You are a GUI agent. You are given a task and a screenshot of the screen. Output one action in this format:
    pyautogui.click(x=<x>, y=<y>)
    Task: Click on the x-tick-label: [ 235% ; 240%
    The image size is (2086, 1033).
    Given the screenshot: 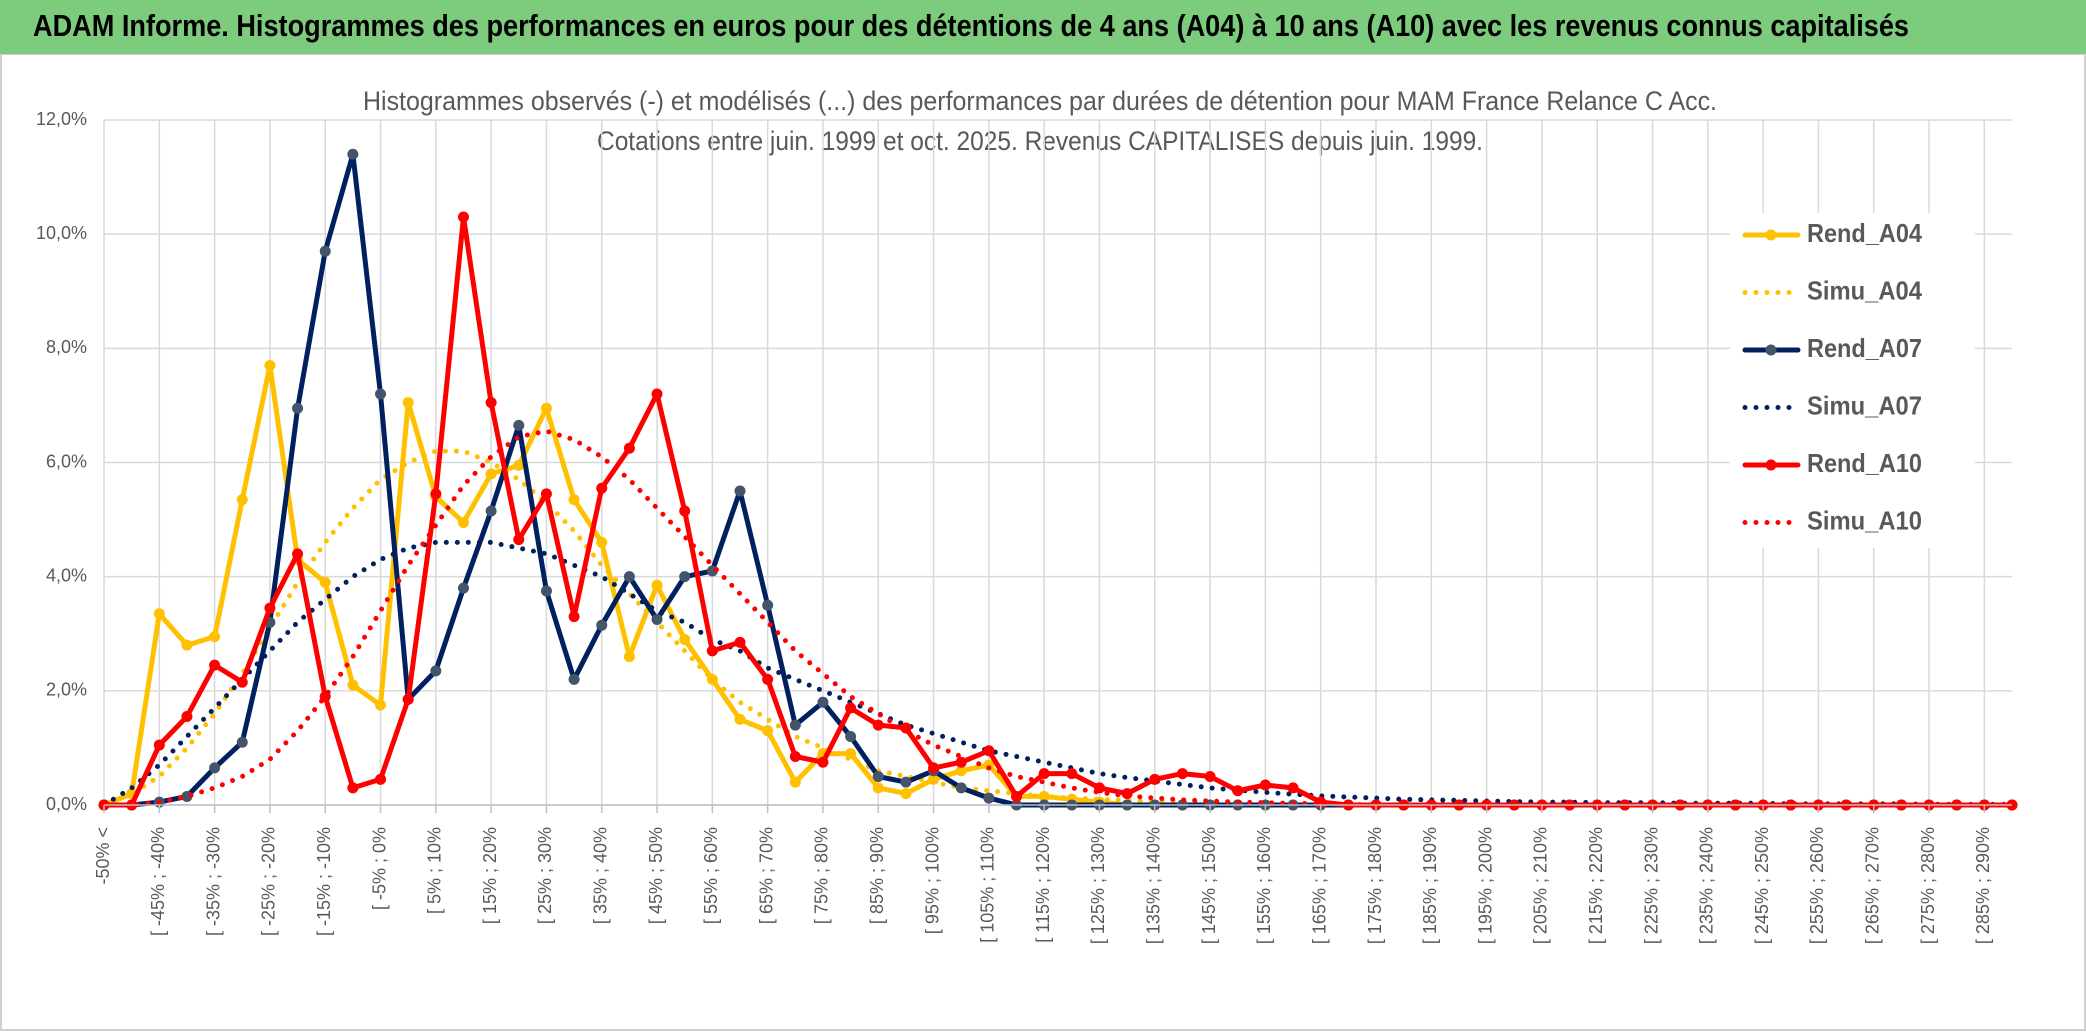 What is the action you would take?
    pyautogui.click(x=1707, y=885)
    